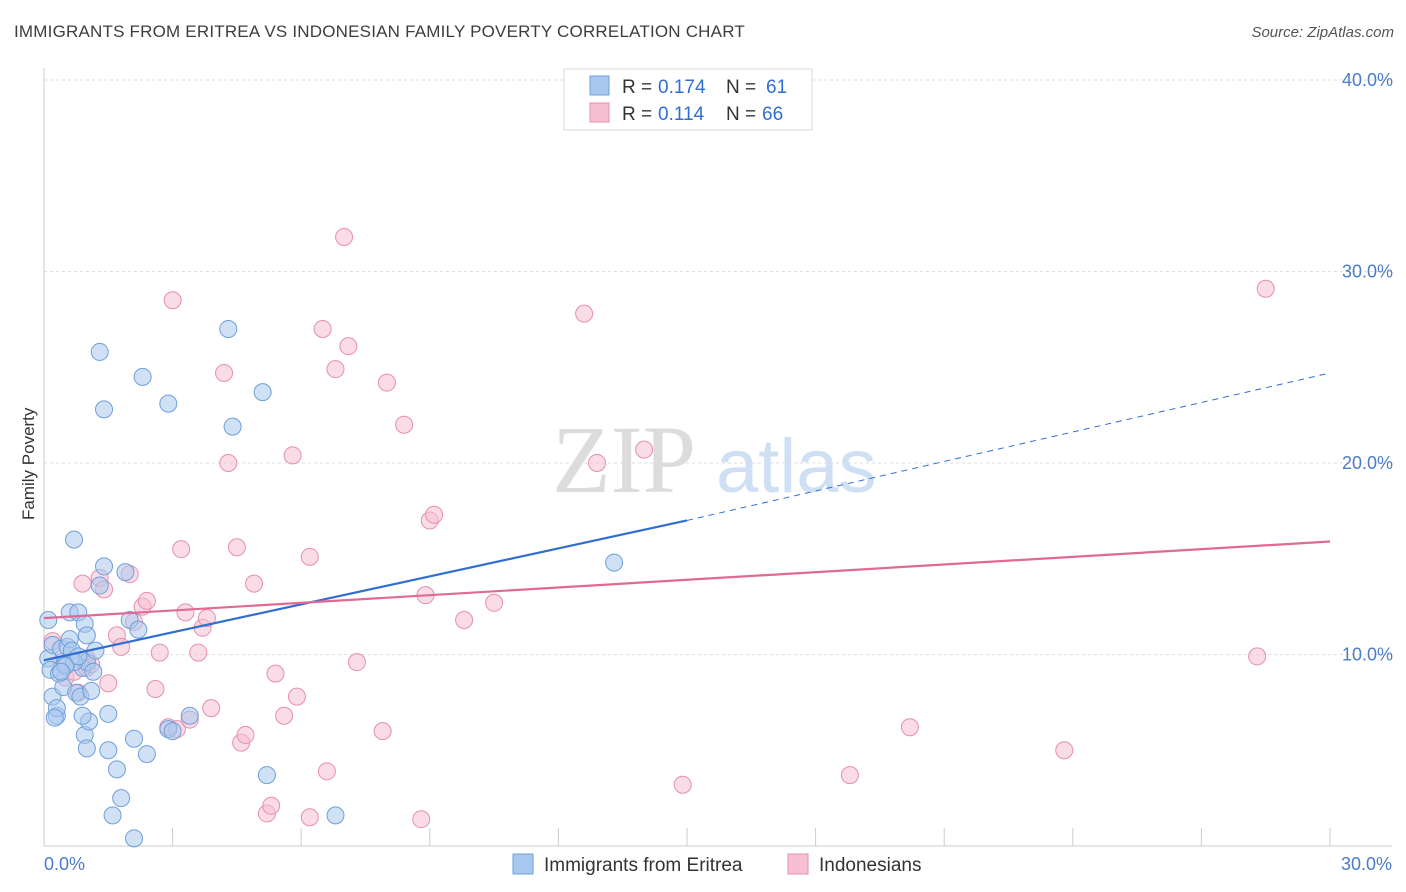 The width and height of the screenshot is (1406, 892). I want to click on legend-r-label-indonesian: R =, so click(637, 114).